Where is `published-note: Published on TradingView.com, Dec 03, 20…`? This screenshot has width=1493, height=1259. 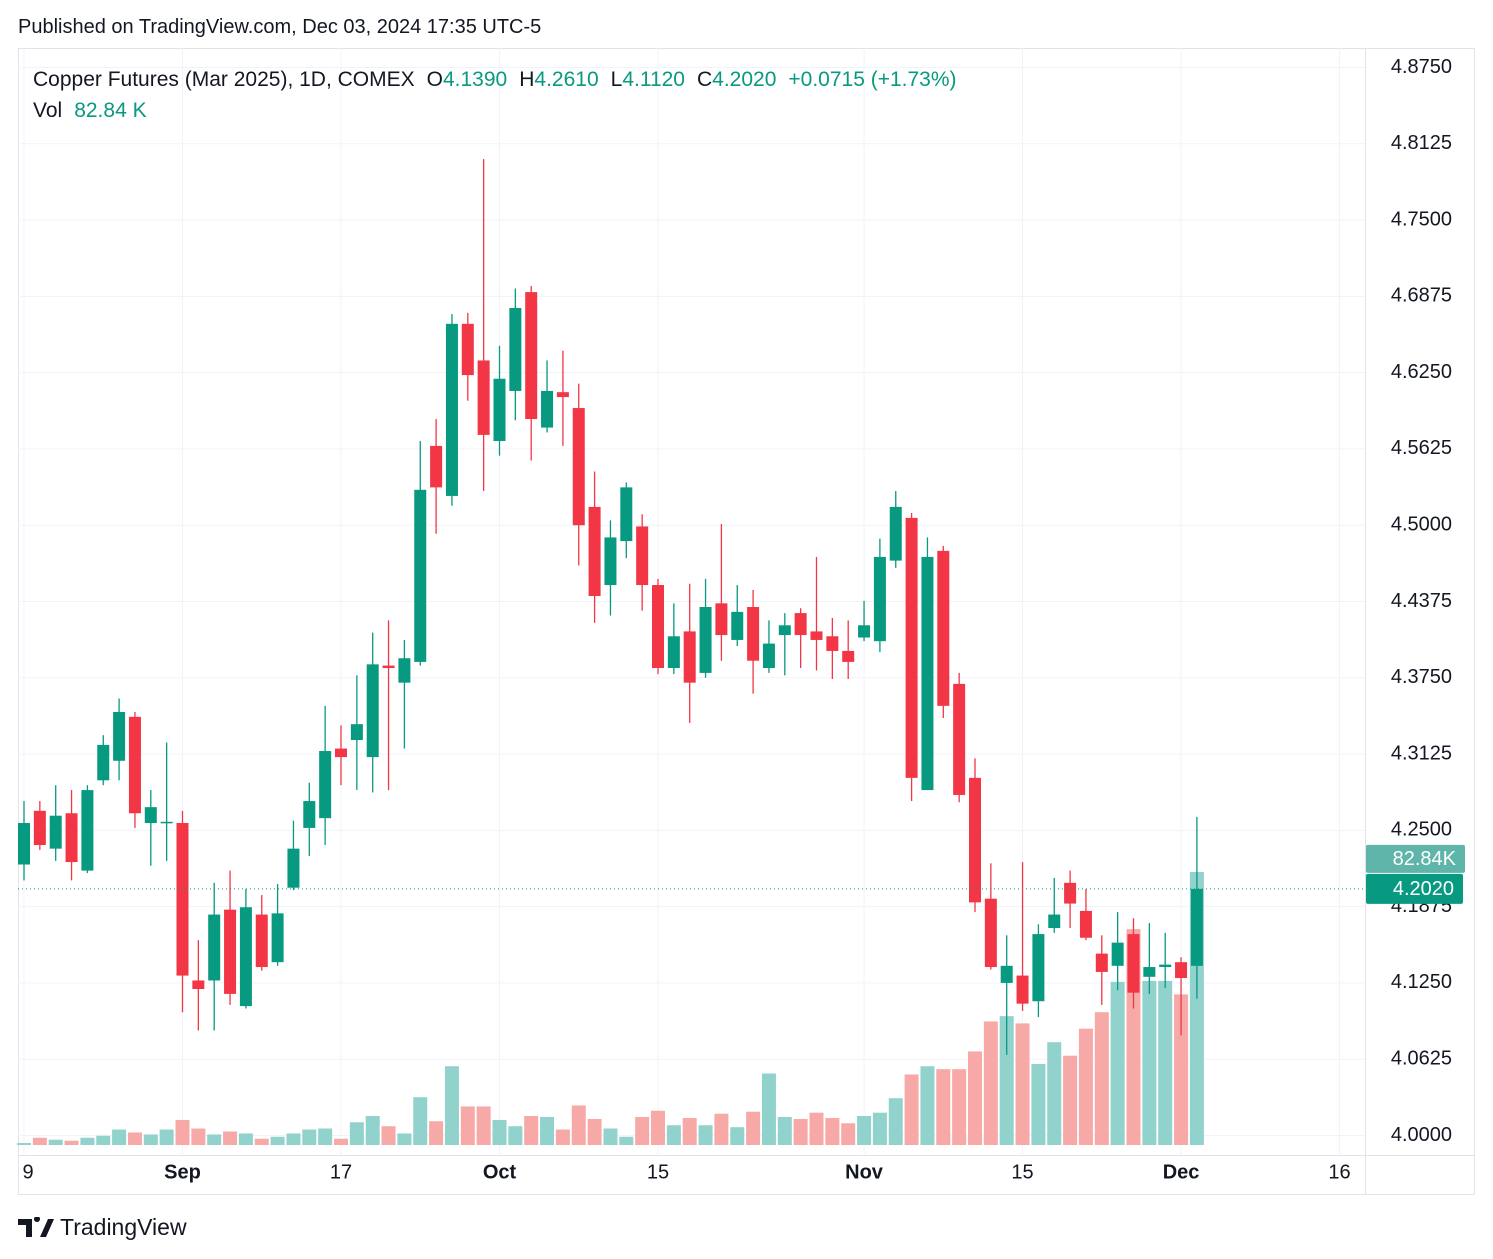 published-note: Published on TradingView.com, Dec 03, 20… is located at coordinates (280, 27).